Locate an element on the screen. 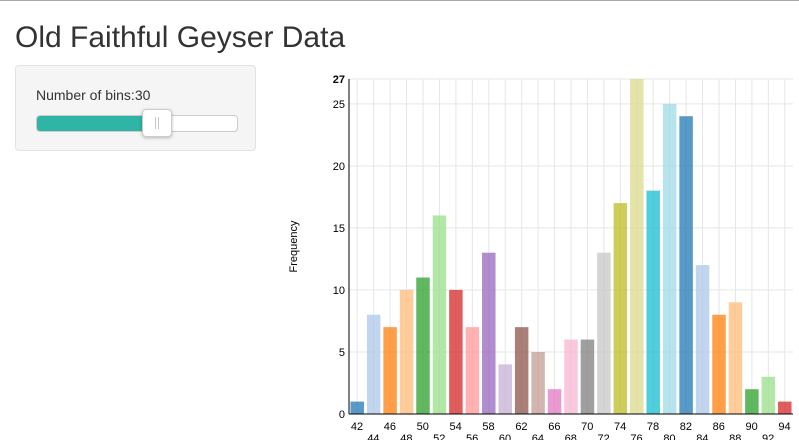 The image size is (799, 446). x-tick-label: 68 is located at coordinates (571, 436).